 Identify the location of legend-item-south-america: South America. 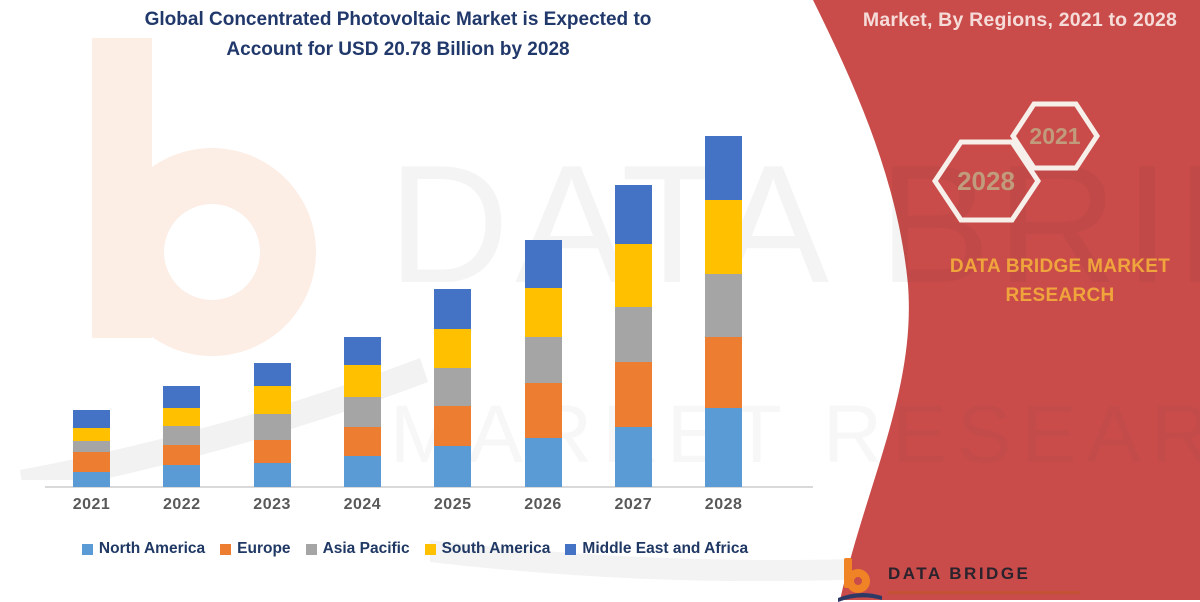
(487, 549).